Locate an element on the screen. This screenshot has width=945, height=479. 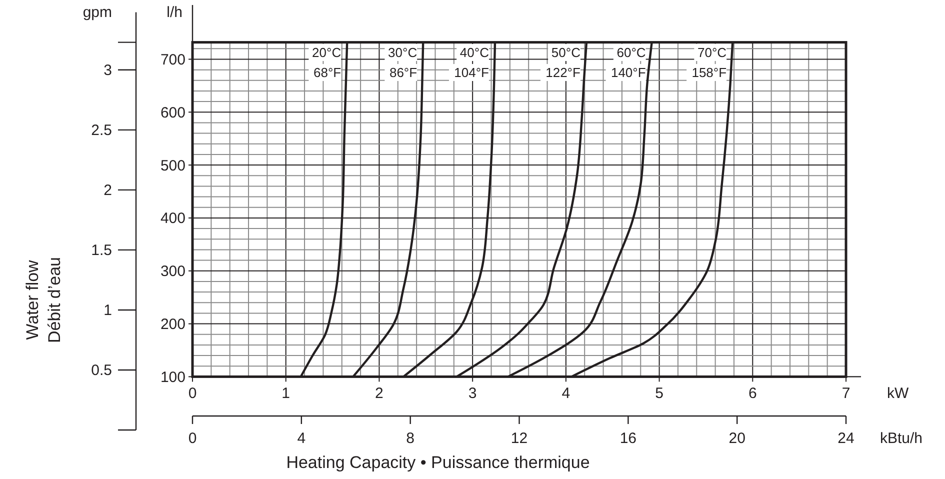
x-tick-label: 4 is located at coordinates (566, 393).